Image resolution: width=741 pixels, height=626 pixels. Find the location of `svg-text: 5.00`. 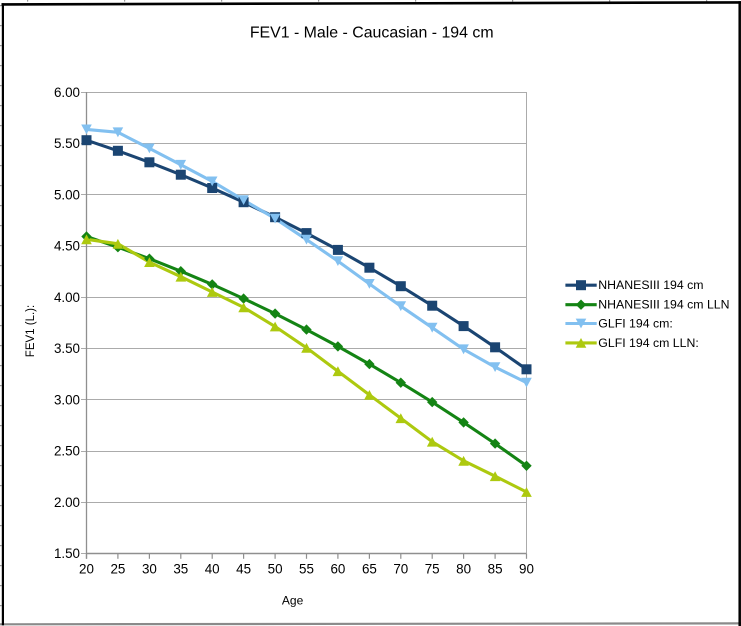

svg-text: 5.00 is located at coordinates (67, 195).